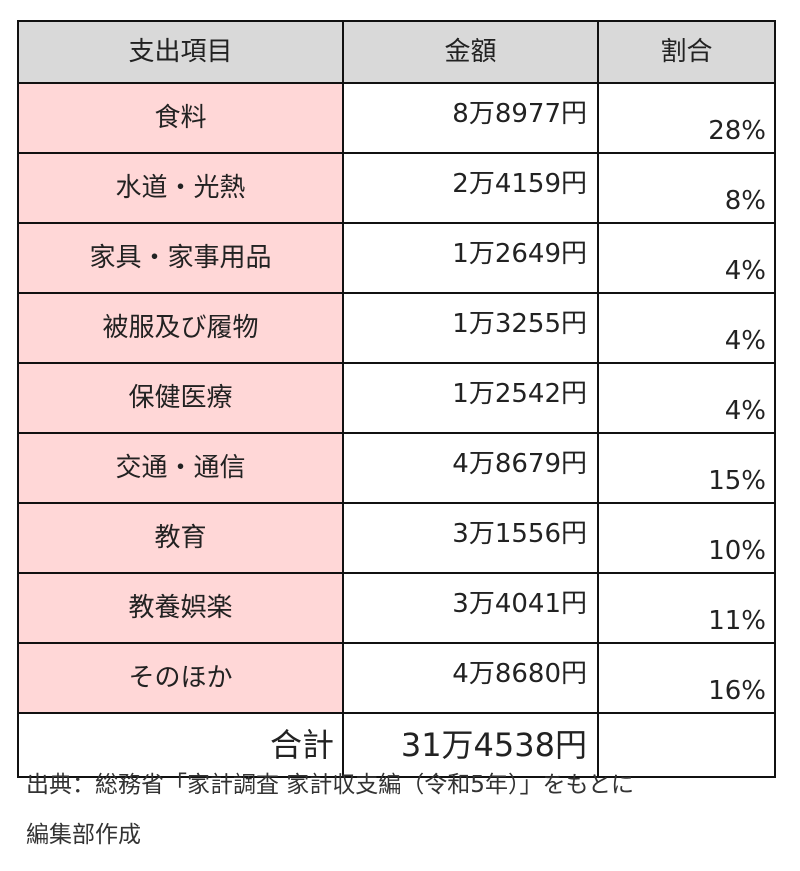  I want to click on amount-cell: 1万2542円, so click(470, 398).